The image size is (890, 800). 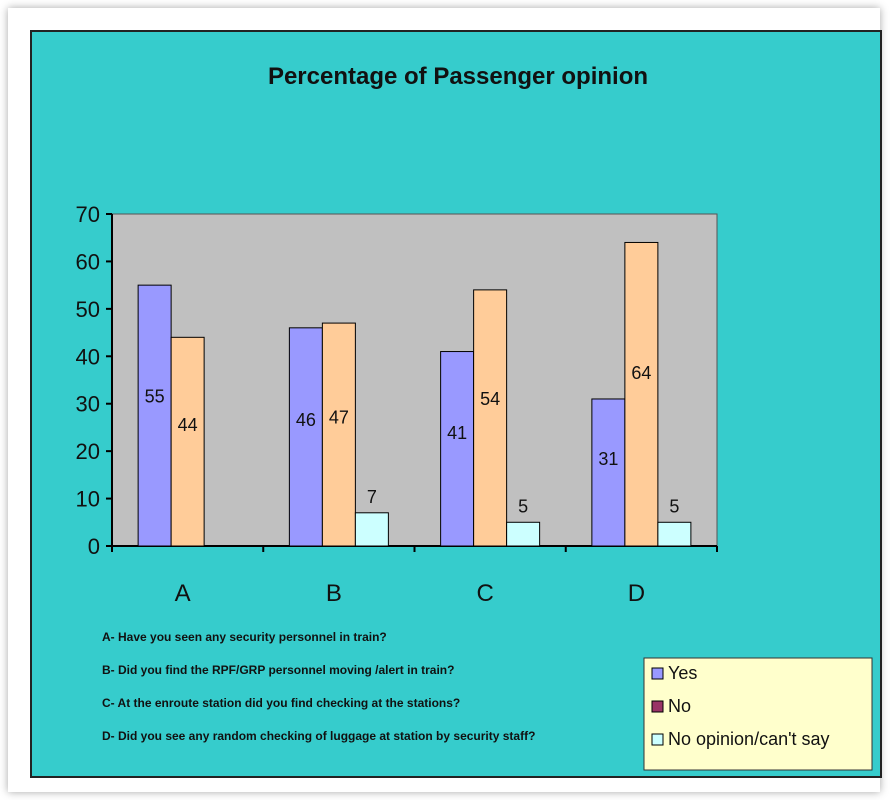 What do you see at coordinates (490, 399) in the screenshot?
I see `data-label: 54` at bounding box center [490, 399].